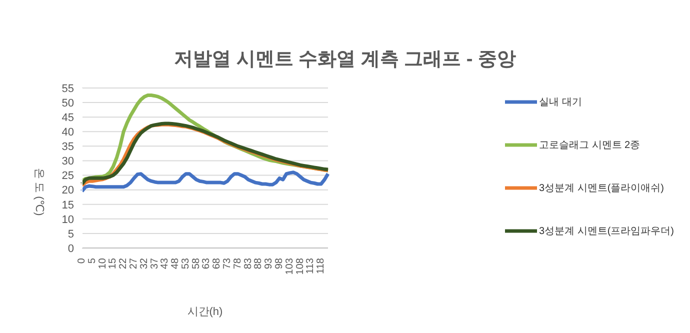 The height and width of the screenshot is (333, 690). Describe the element at coordinates (68, 176) in the screenshot. I see `y-tick-label: 25` at that location.